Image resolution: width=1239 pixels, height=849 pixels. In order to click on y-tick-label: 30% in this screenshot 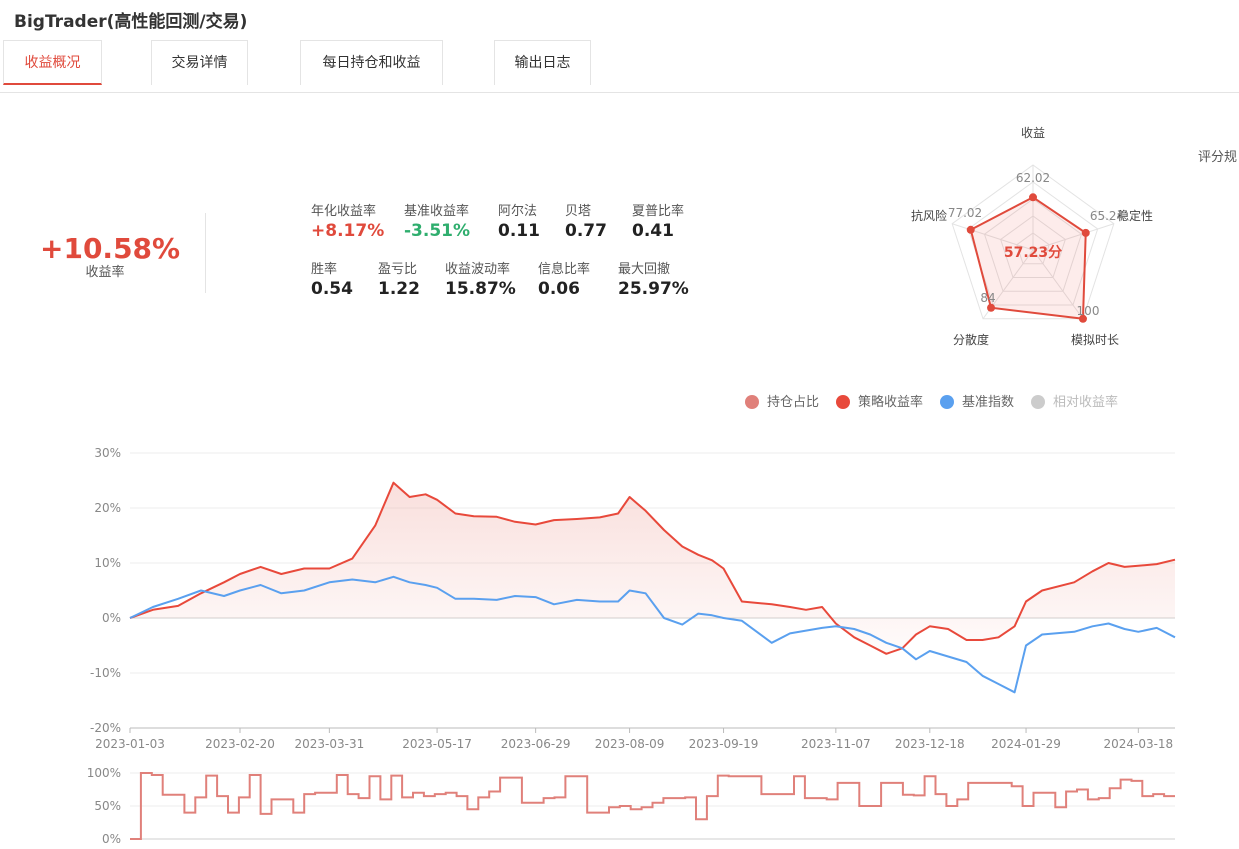, I will do `click(107, 453)`.